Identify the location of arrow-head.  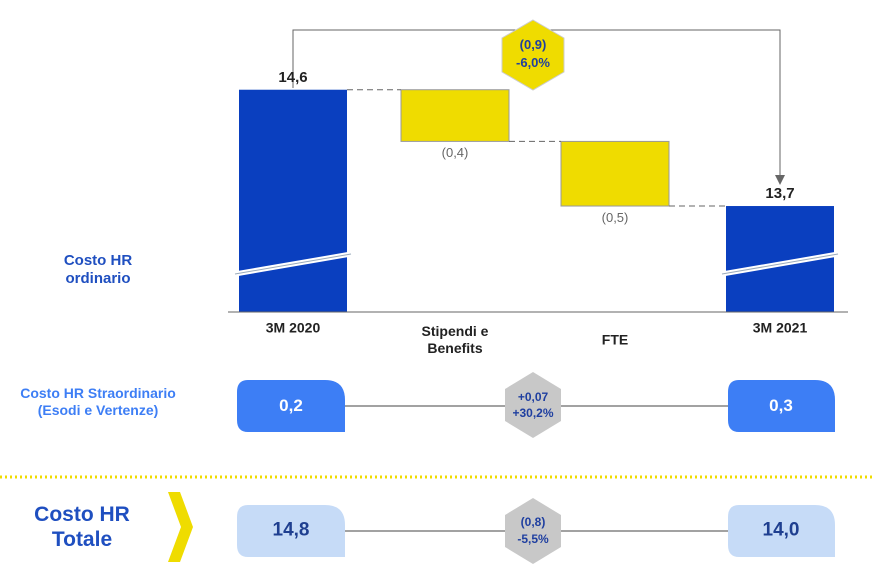
(780, 180).